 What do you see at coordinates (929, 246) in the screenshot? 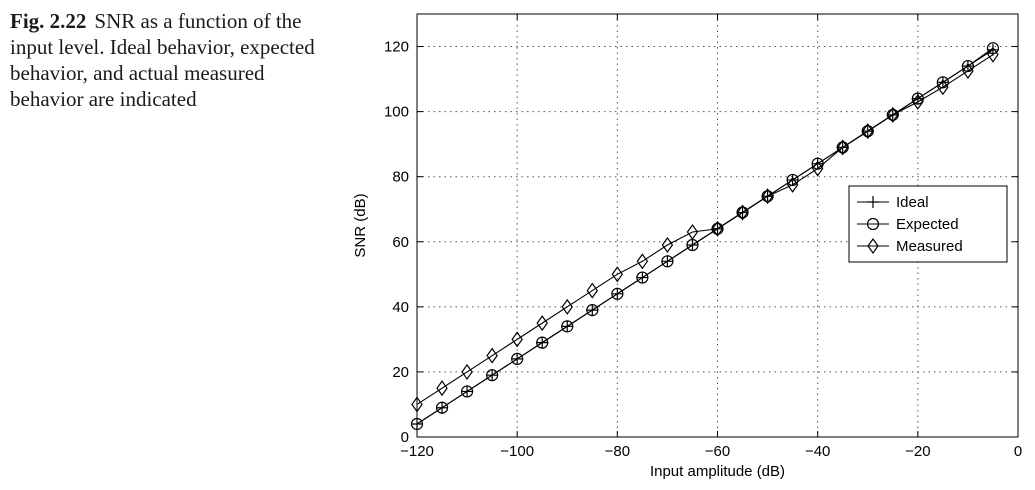
I see `legend-label: Measured` at bounding box center [929, 246].